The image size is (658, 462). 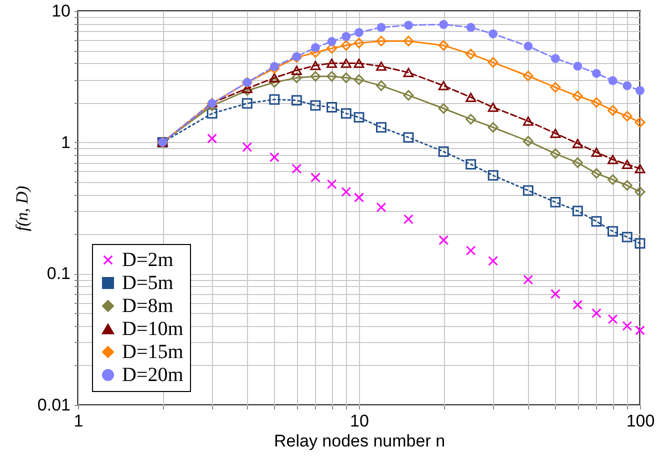 I want to click on legend-label: D=15m, so click(x=153, y=352).